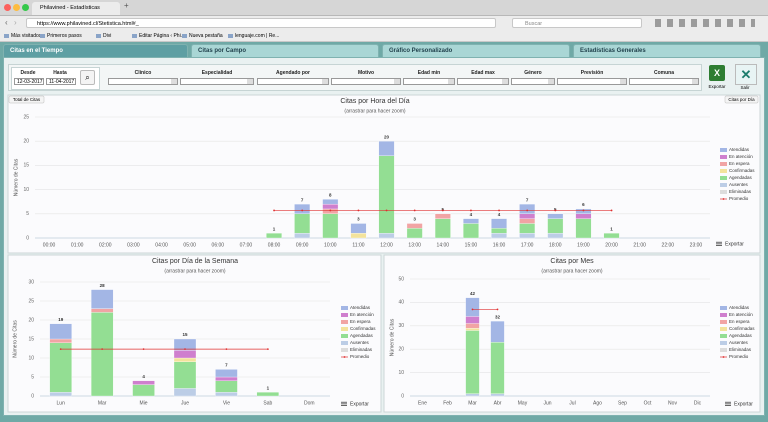  What do you see at coordinates (126, 5) in the screenshot?
I see `new-tab: +` at bounding box center [126, 5].